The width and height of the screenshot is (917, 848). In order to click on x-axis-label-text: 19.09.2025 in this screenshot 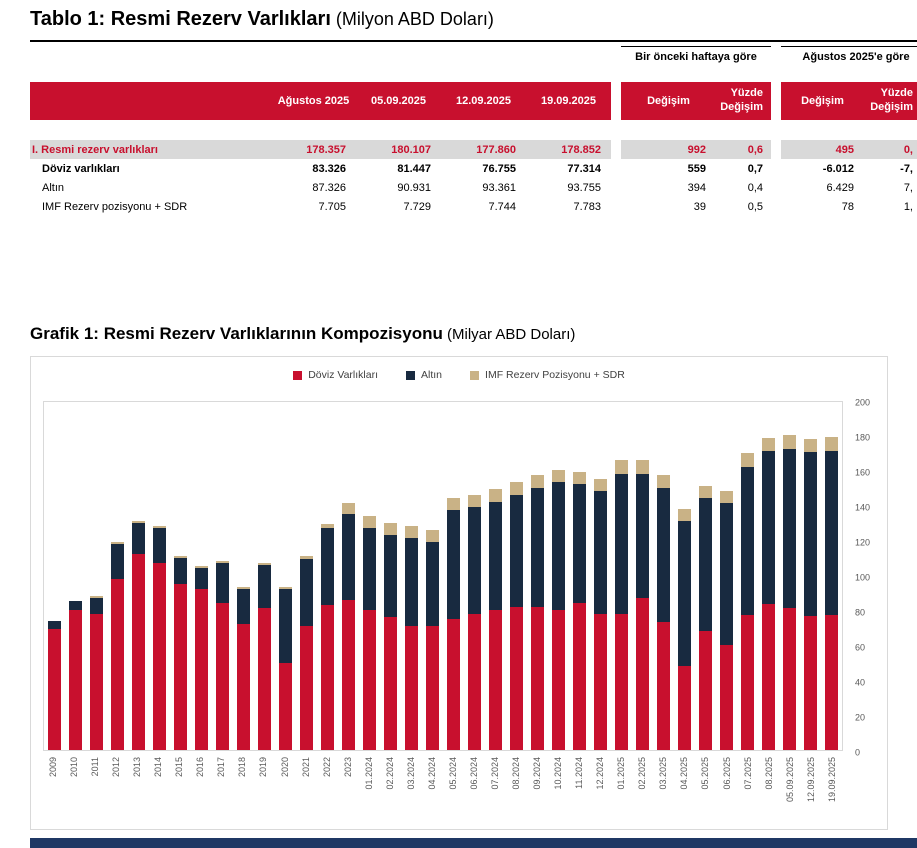, I will do `click(831, 780)`.